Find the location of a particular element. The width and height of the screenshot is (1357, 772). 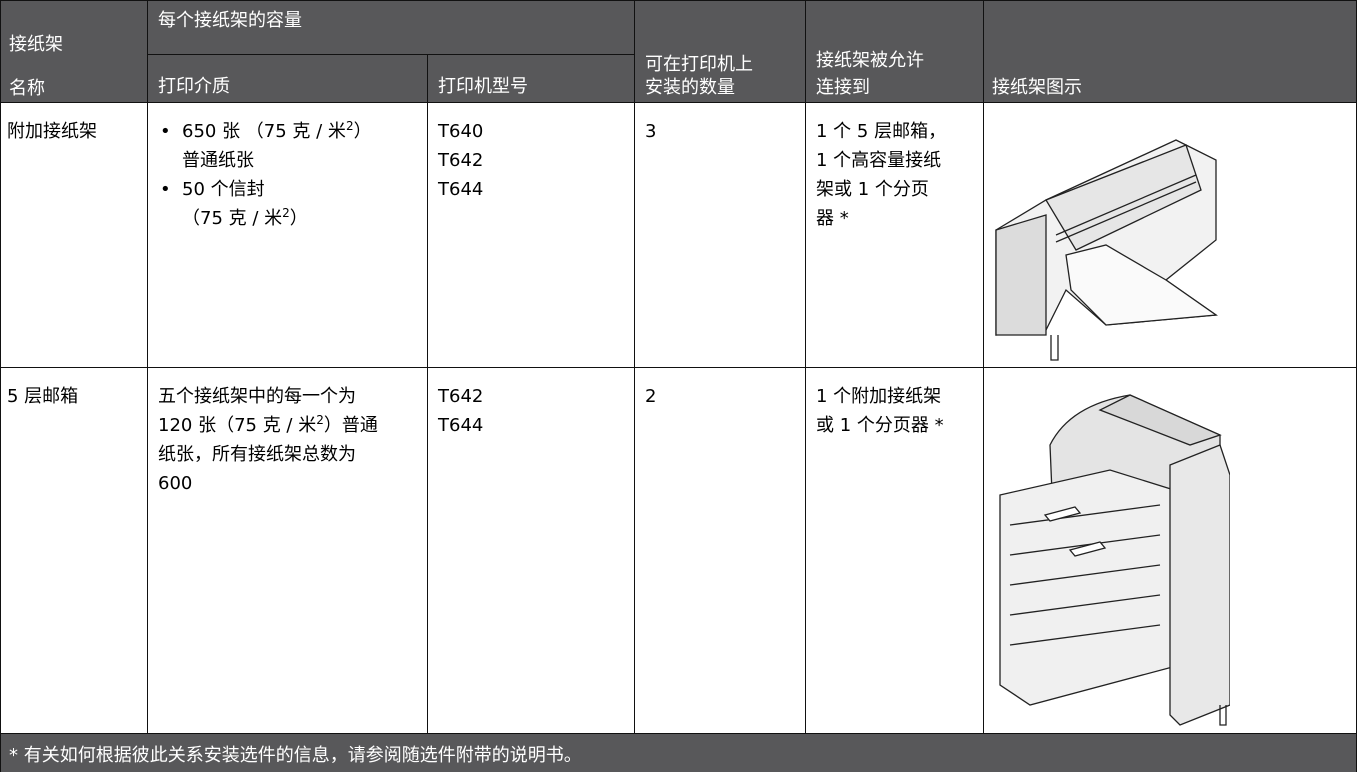

cell-content: T640 T642 T644 is located at coordinates (460, 160).